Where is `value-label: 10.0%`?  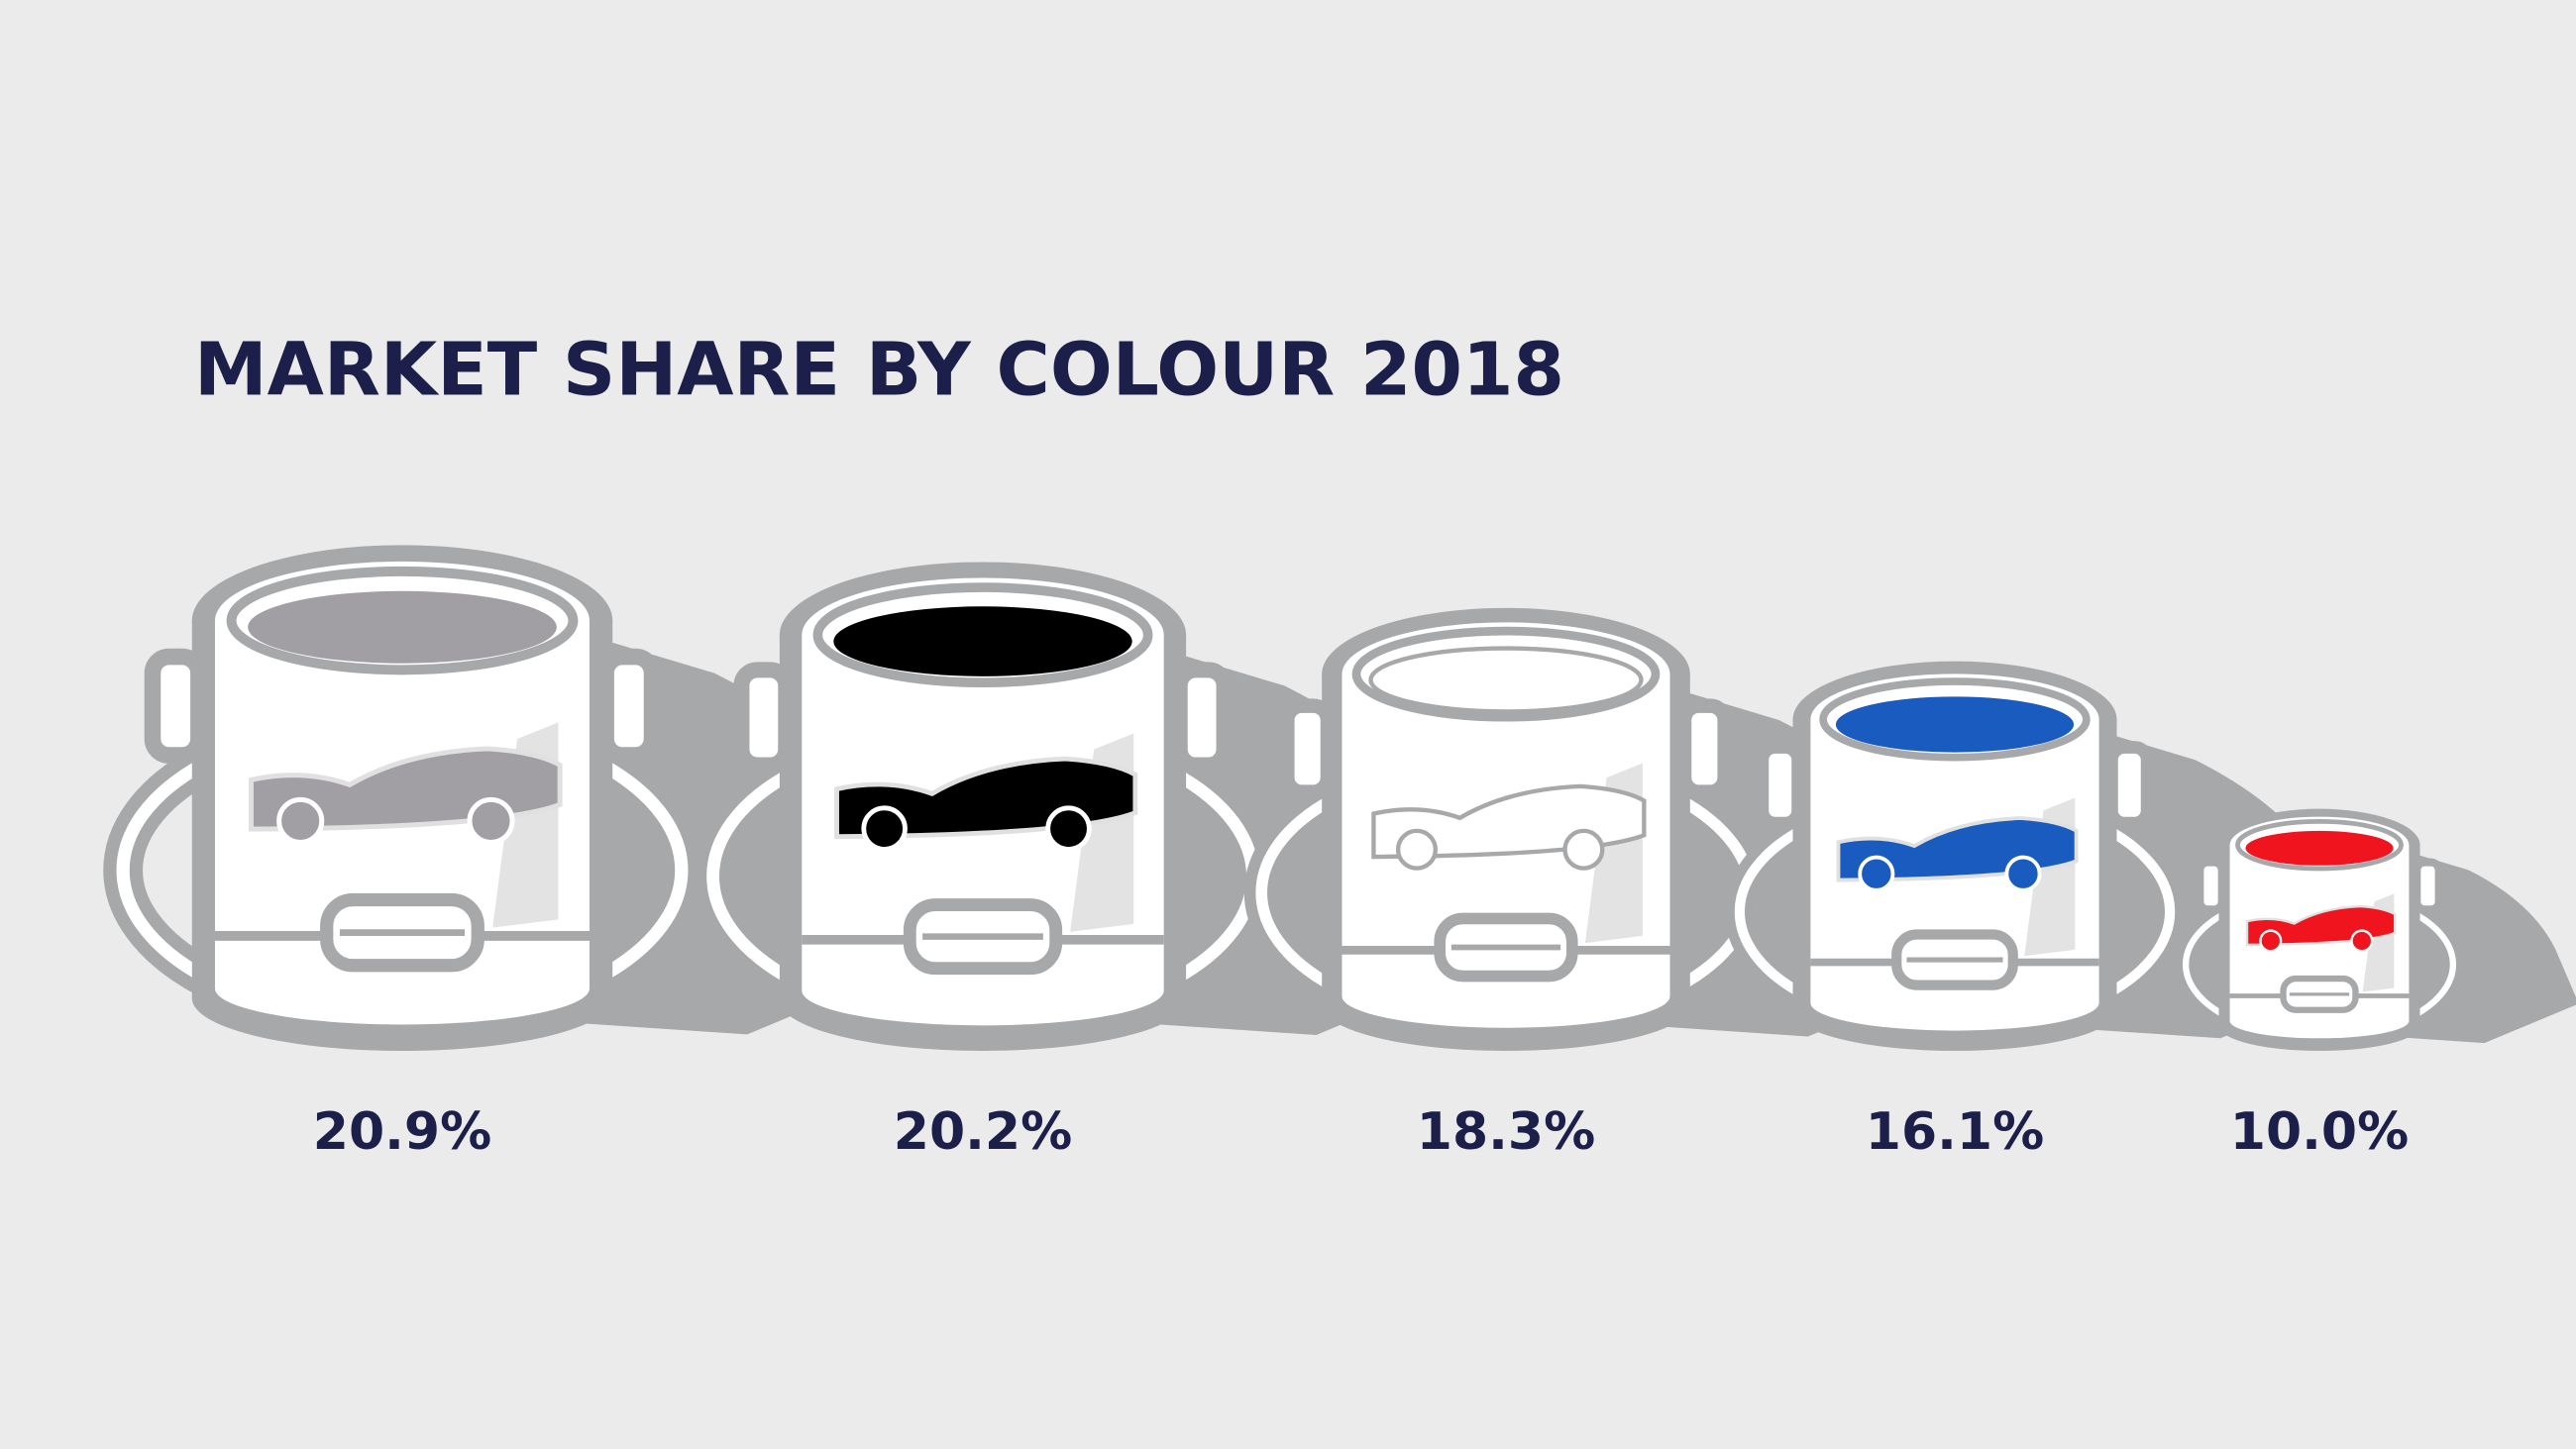 value-label: 10.0% is located at coordinates (2320, 1132).